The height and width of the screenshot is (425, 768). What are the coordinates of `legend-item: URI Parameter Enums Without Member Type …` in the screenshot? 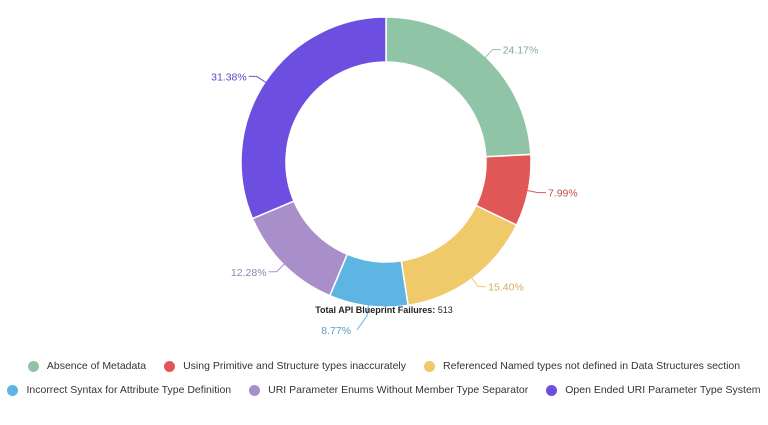 It's located at (388, 390).